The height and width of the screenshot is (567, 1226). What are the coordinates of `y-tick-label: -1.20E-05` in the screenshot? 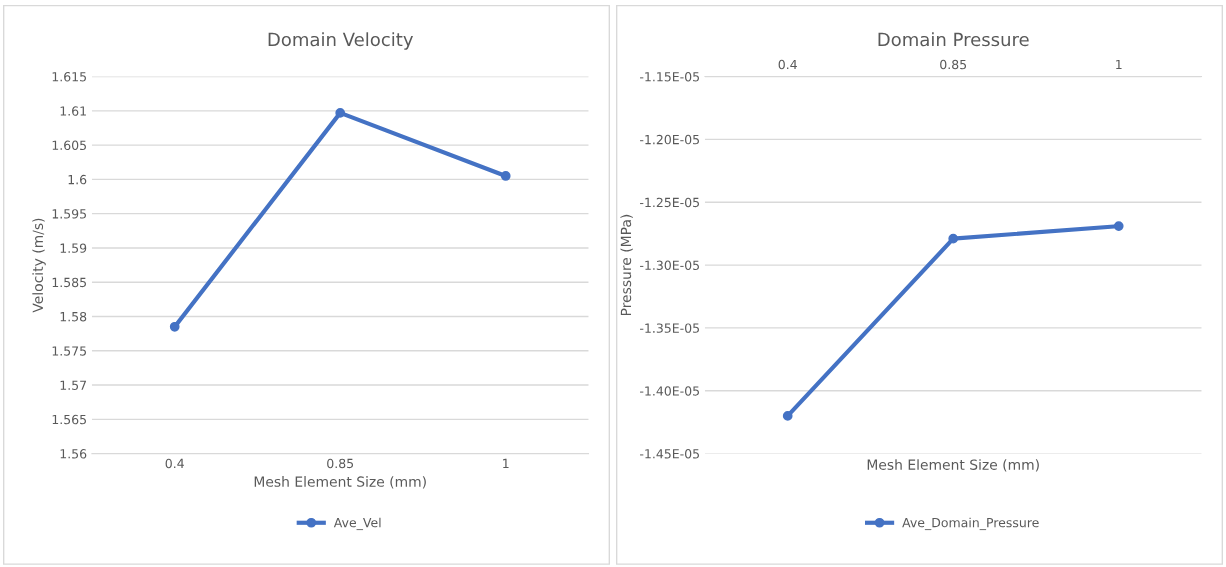 It's located at (669, 139).